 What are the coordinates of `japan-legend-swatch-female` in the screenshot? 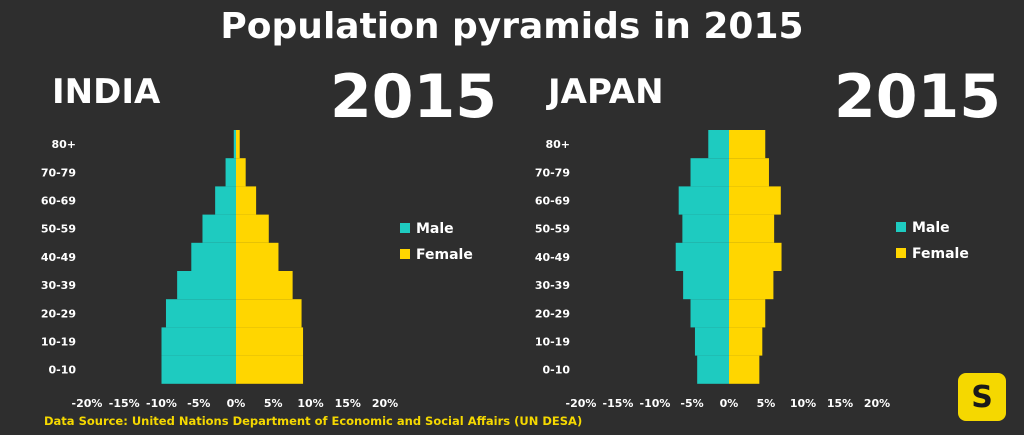 It's located at (901, 253).